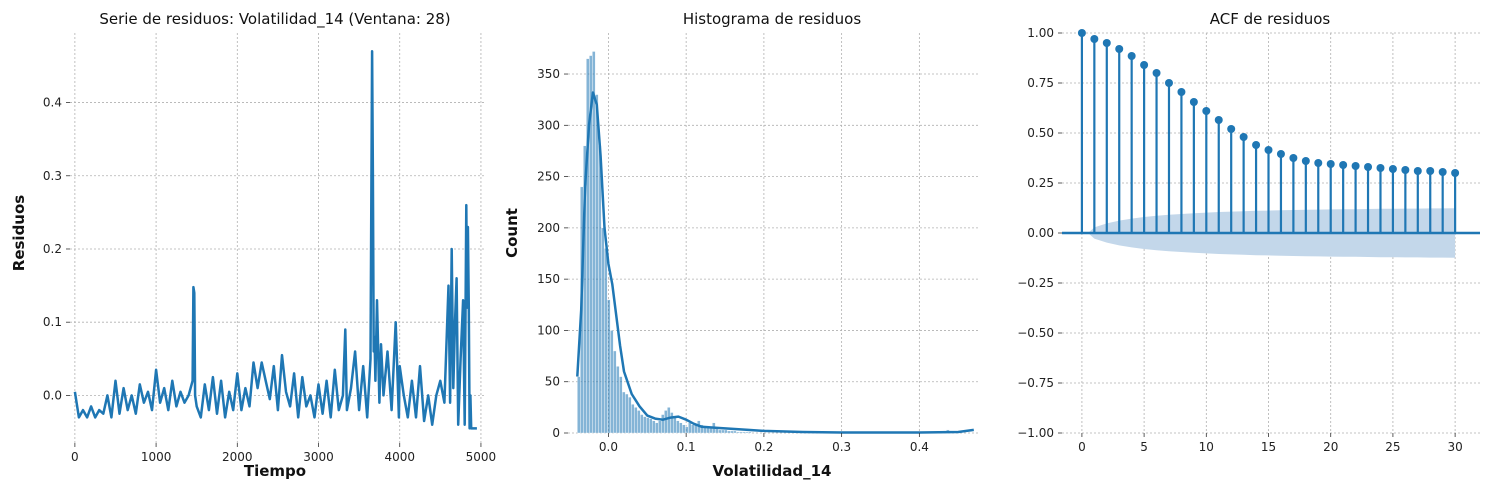 This screenshot has width=1489, height=490. I want to click on x-tick-label: 5, so click(1144, 447).